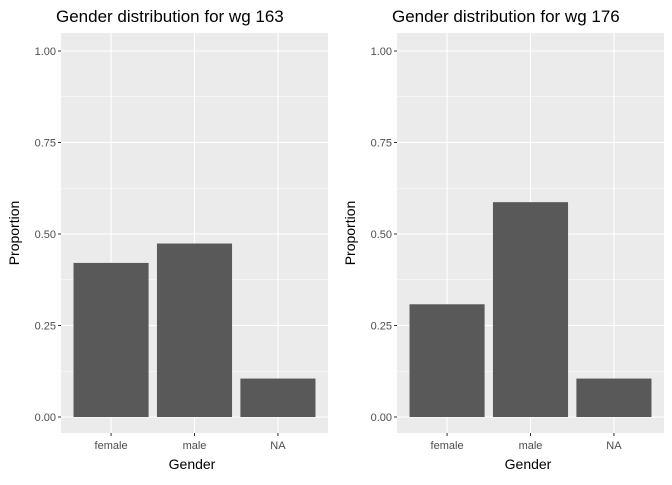 The image size is (672, 485). What do you see at coordinates (506, 16) in the screenshot?
I see `chart-title: Gender distribution for wg 176` at bounding box center [506, 16].